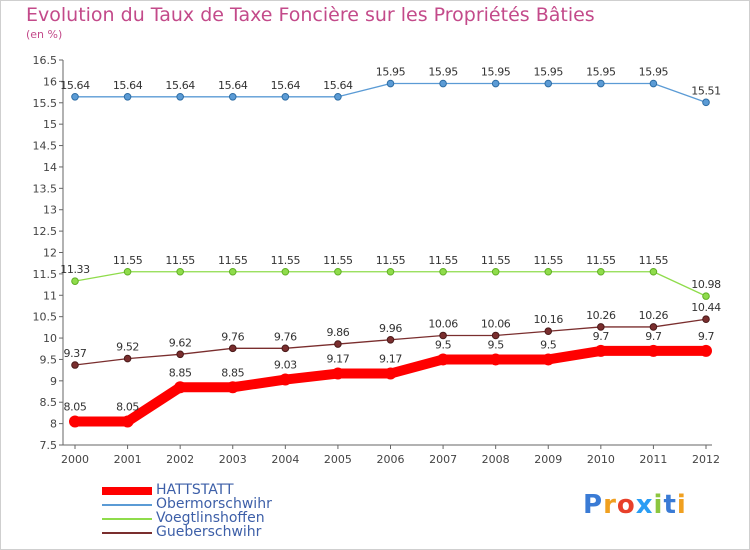  What do you see at coordinates (195, 490) in the screenshot?
I see `legend-label-hattstatt: HATTSTATT` at bounding box center [195, 490].